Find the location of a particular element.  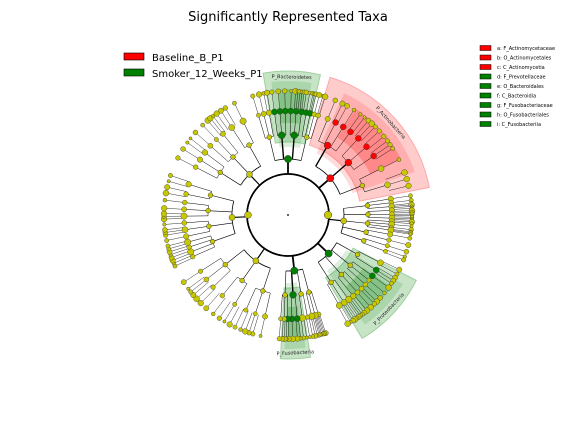

key-swatch-i is located at coordinates (485, 124).